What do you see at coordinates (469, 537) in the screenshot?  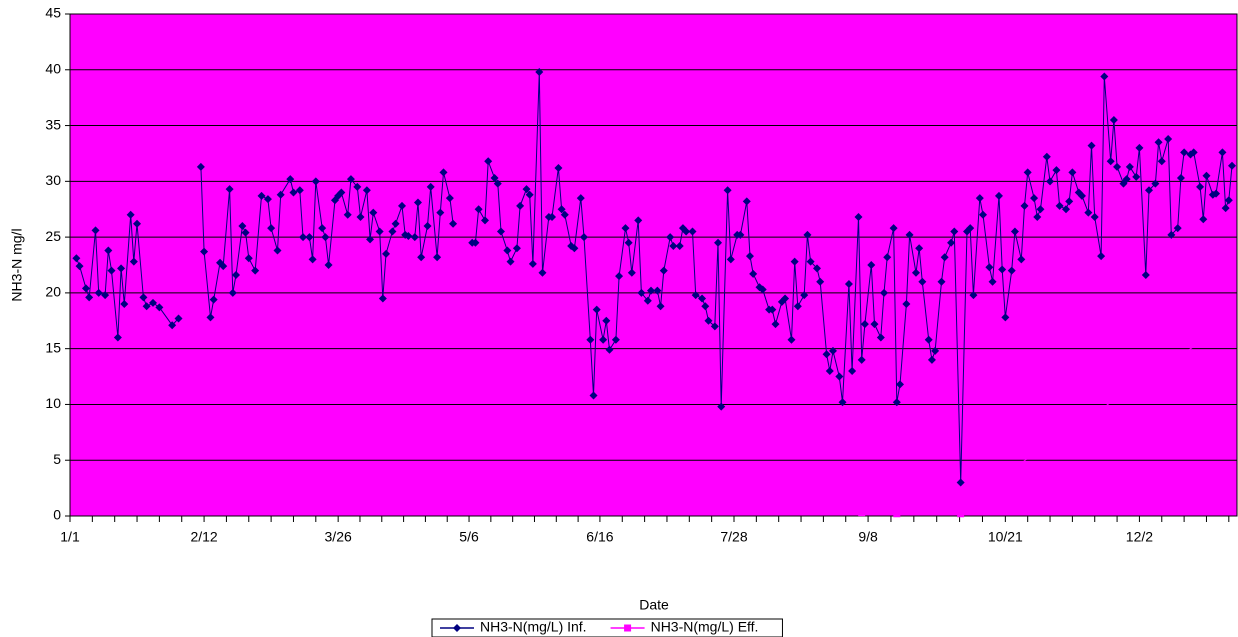 I see `x-tick-label: 5/6` at bounding box center [469, 537].